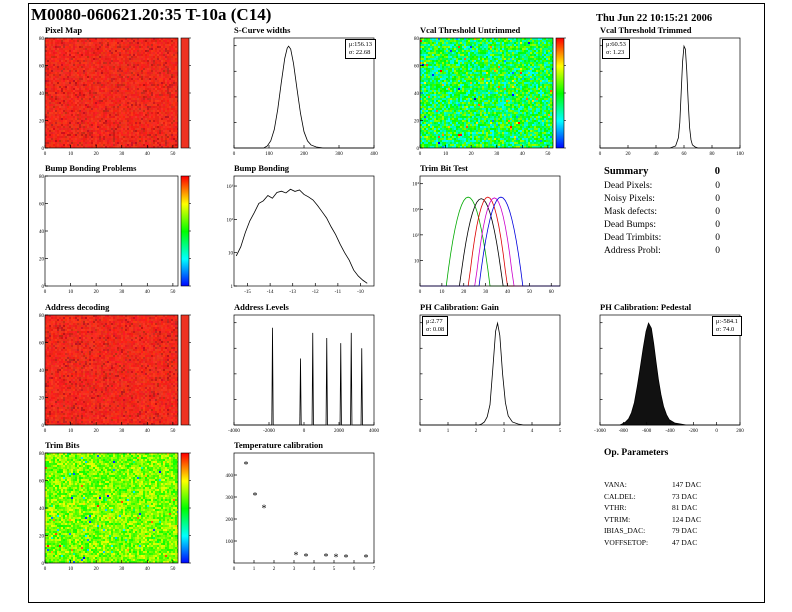  Describe the element at coordinates (670, 531) in the screenshot. I see `op-parameter-row: IBIAS_DAC: 79 DAC` at that location.